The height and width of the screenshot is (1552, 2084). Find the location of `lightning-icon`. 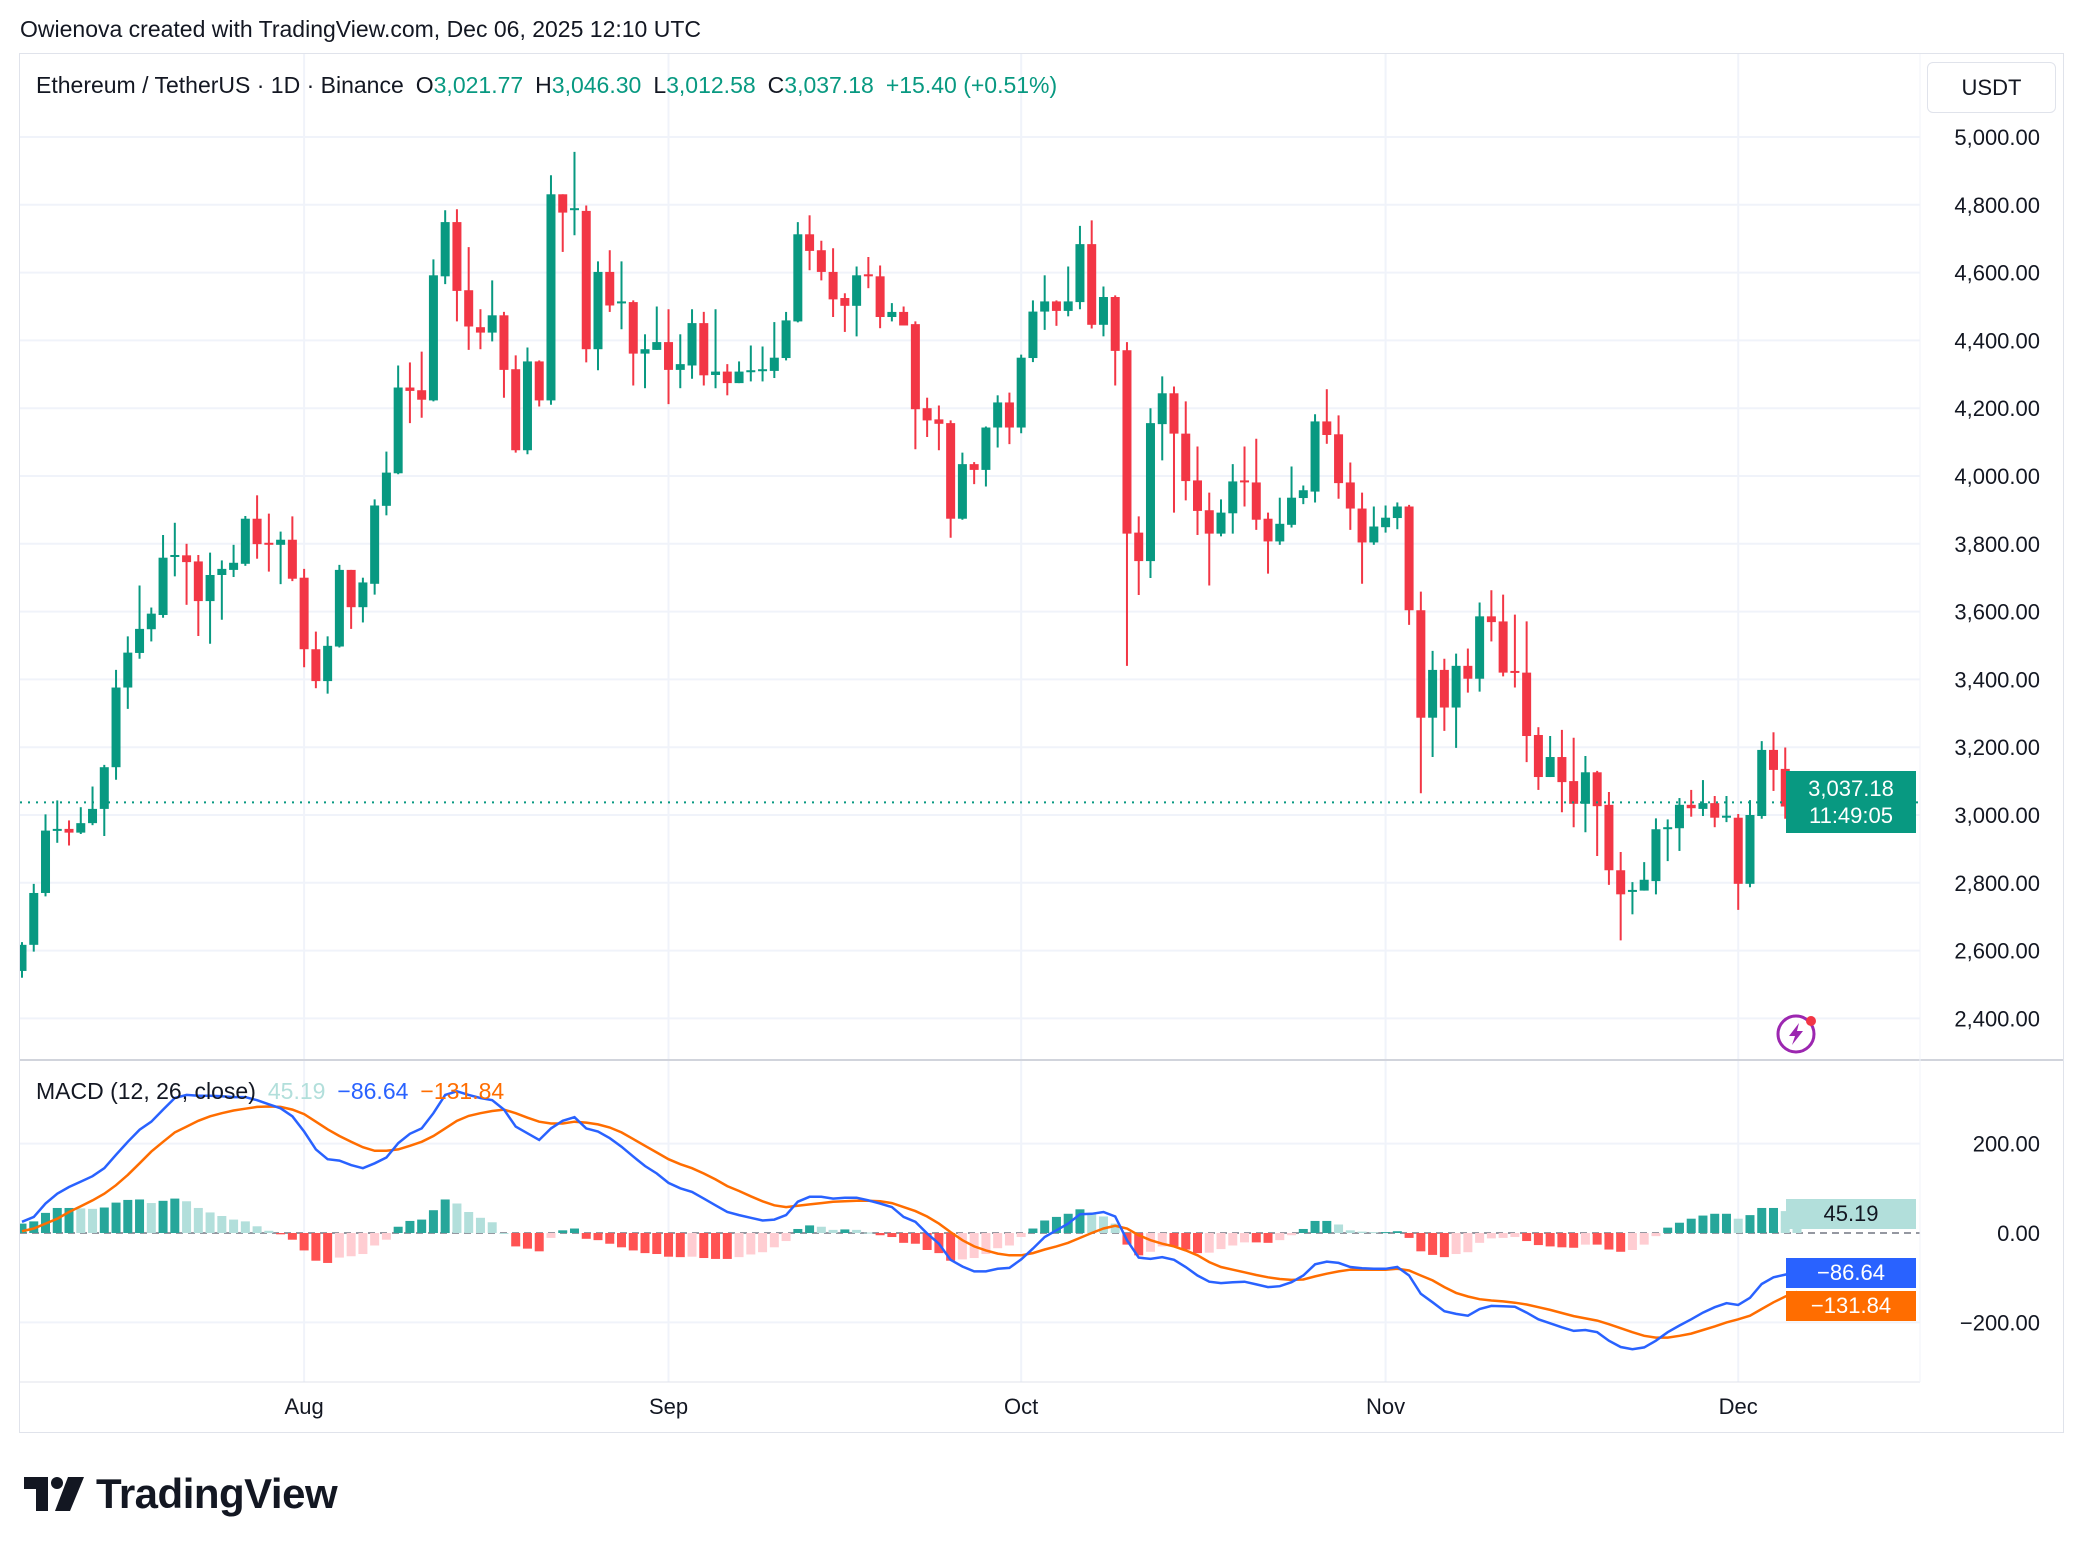

lightning-icon is located at coordinates (1796, 1034).